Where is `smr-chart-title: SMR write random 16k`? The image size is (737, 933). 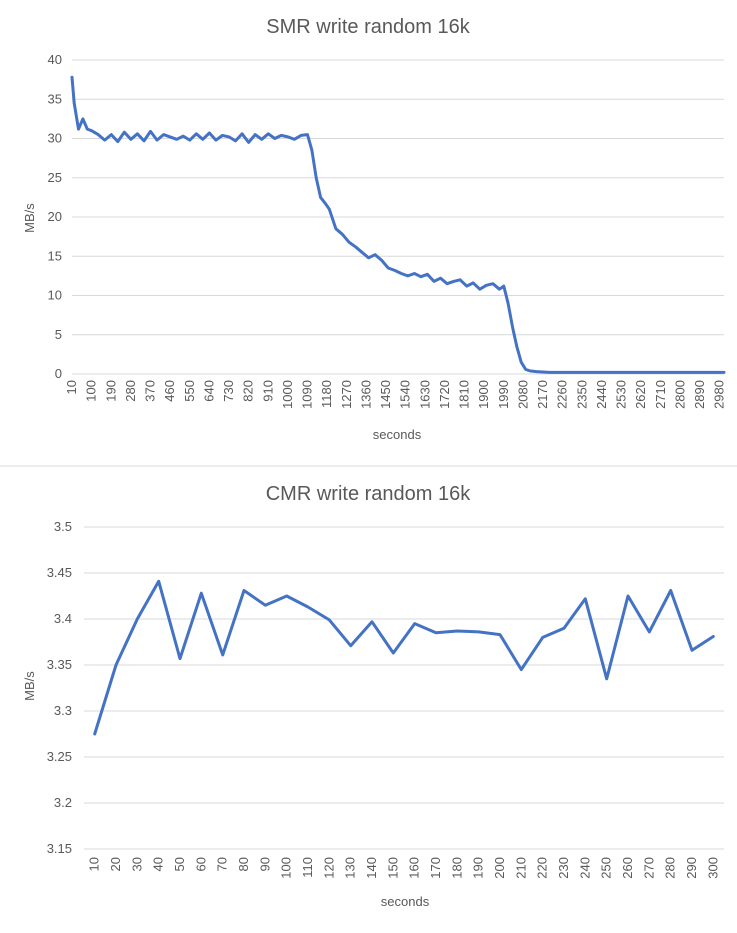 smr-chart-title: SMR write random 16k is located at coordinates (368, 27).